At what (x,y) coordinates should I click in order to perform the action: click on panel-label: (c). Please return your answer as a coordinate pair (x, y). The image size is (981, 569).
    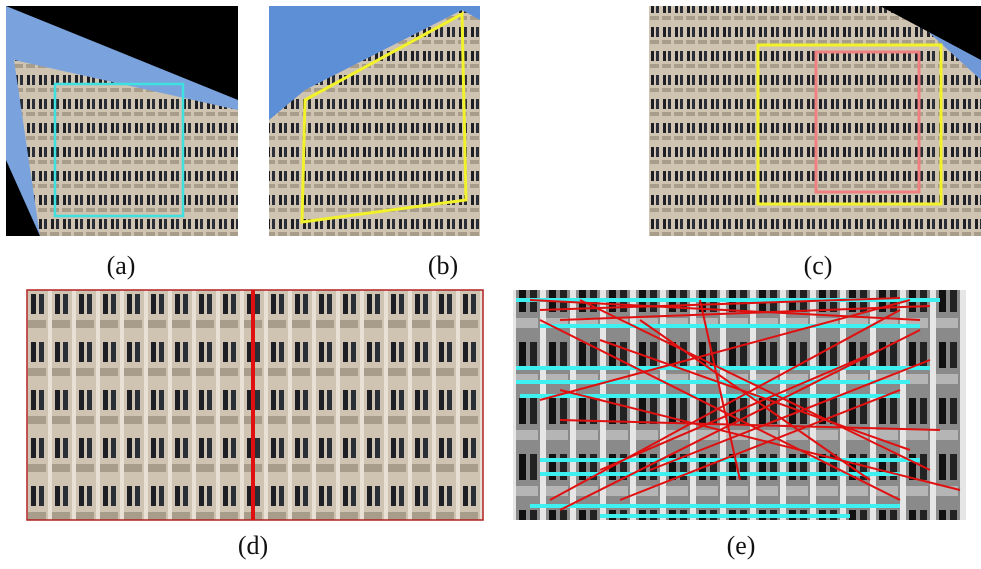
    Looking at the image, I should click on (818, 265).